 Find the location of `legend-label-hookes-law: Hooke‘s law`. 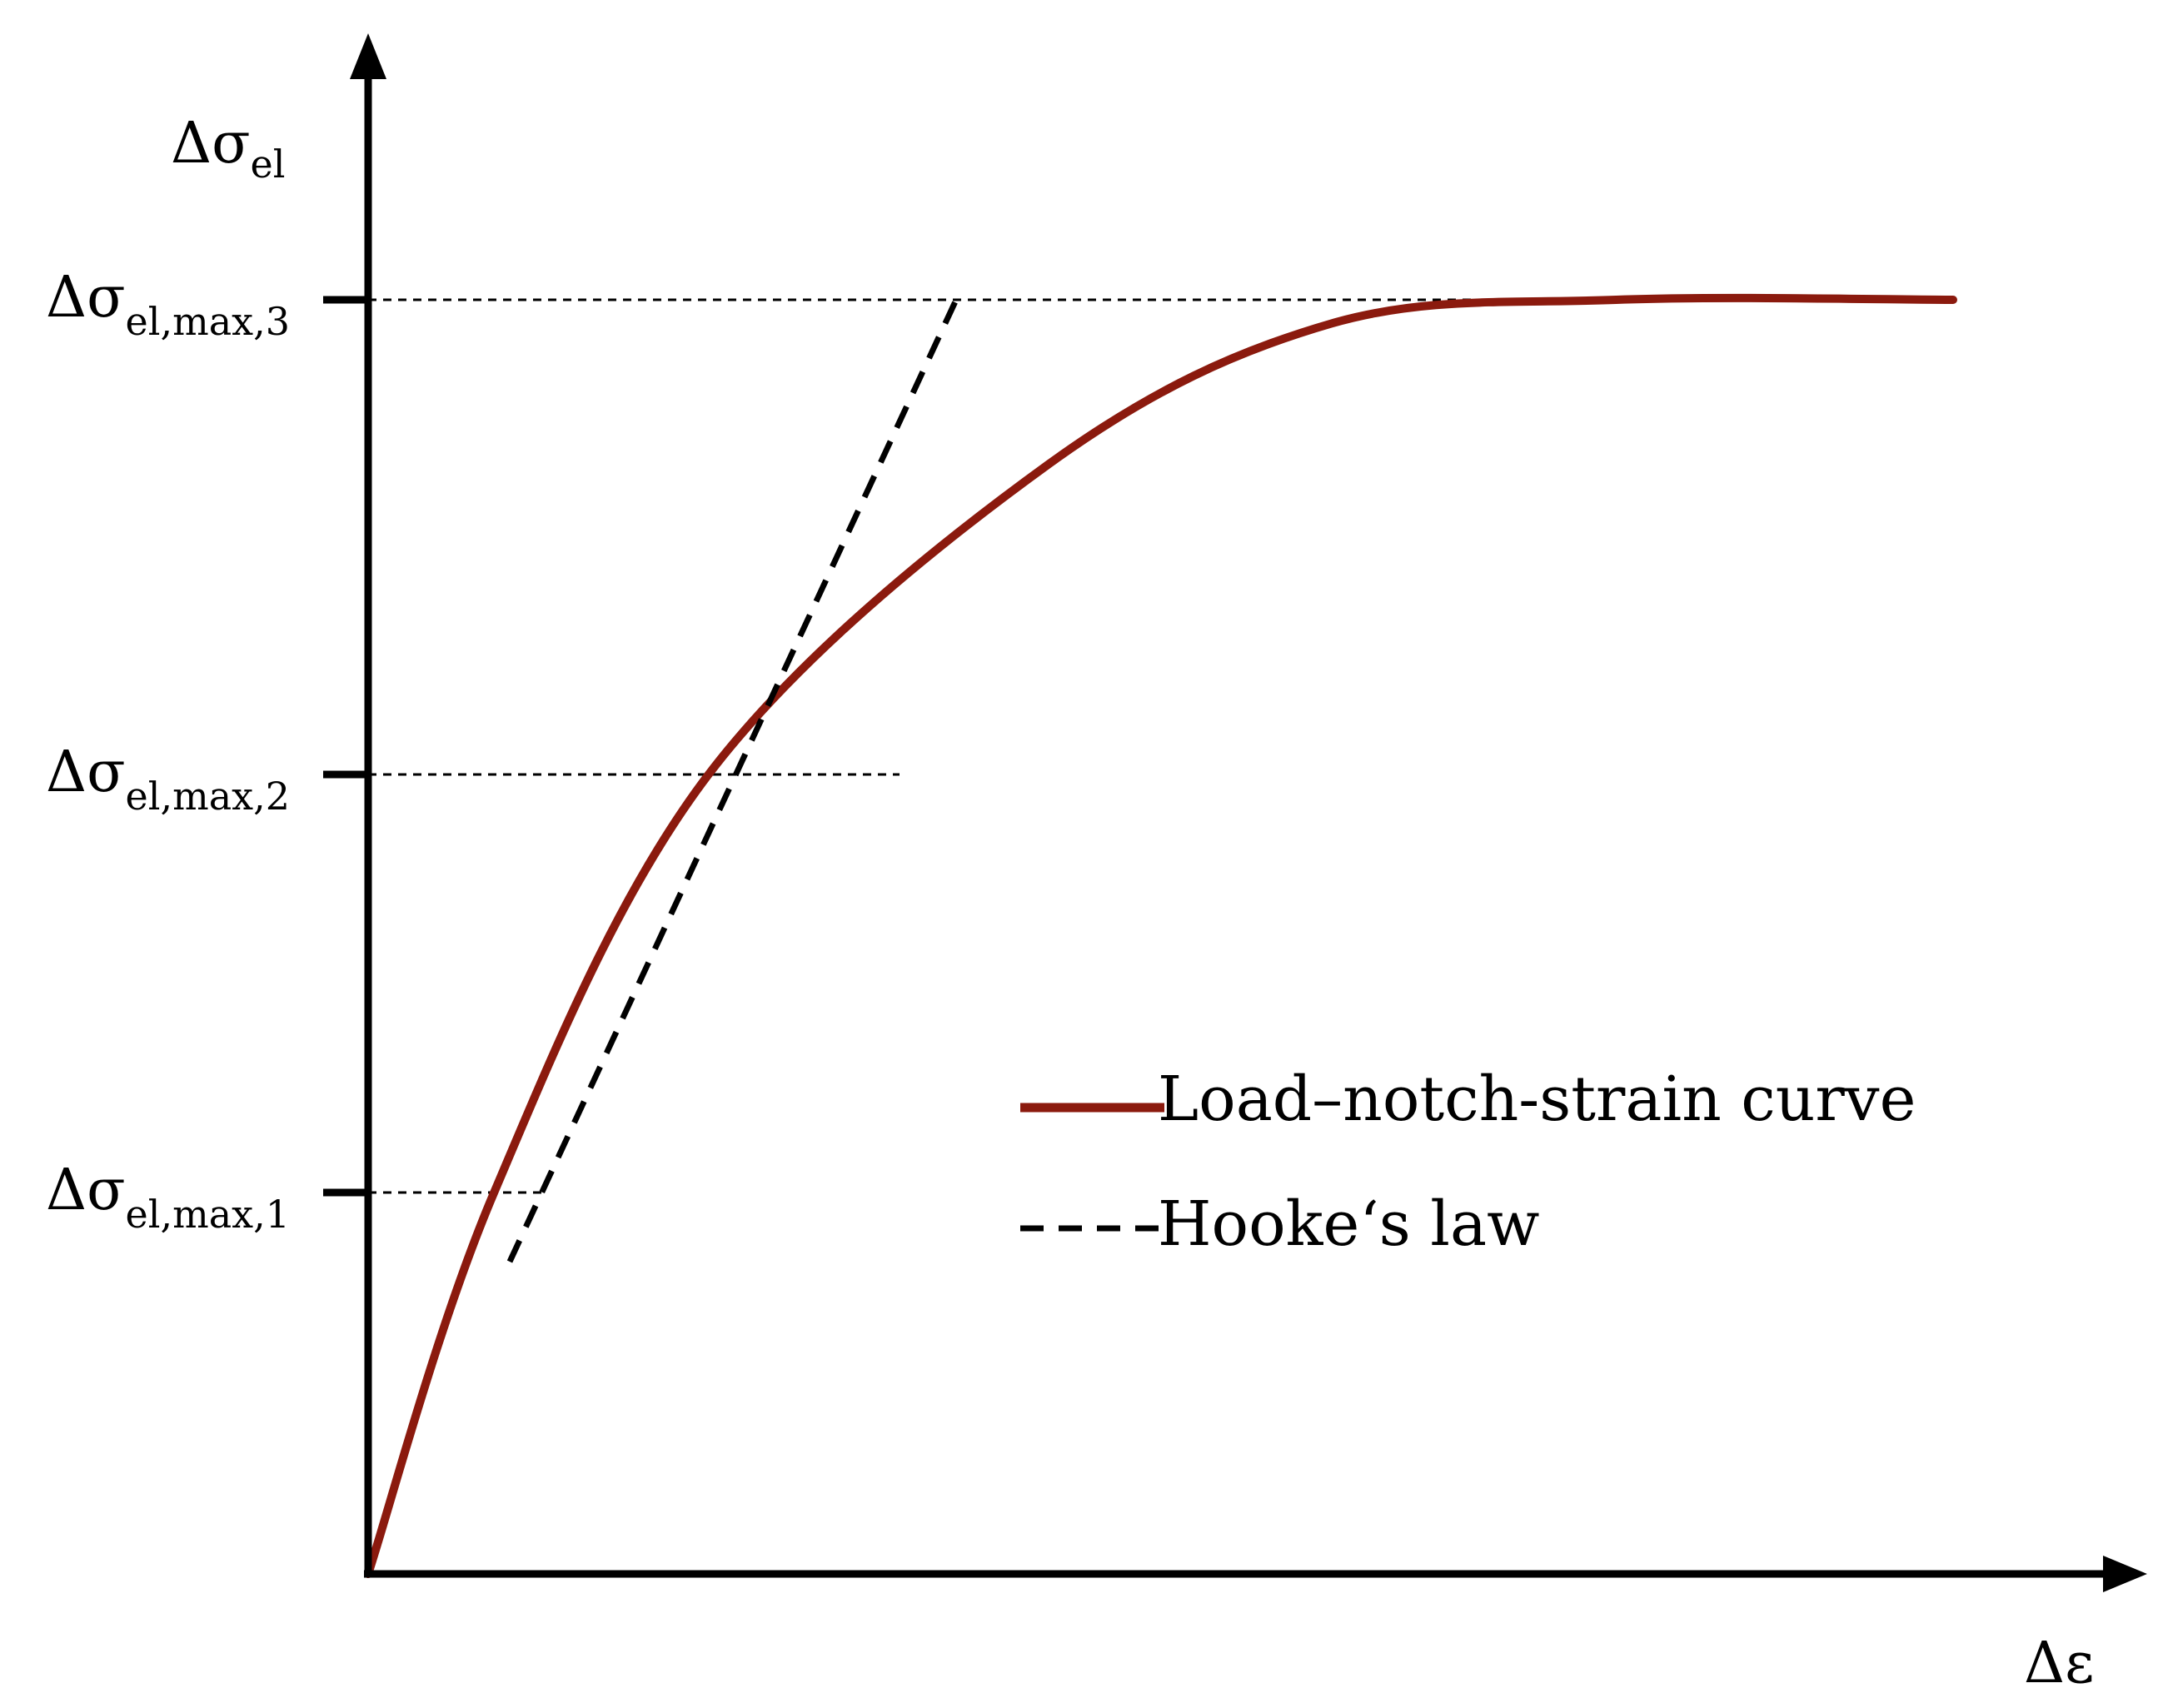

legend-label-hookes-law: Hooke‘s law is located at coordinates (1348, 1224).